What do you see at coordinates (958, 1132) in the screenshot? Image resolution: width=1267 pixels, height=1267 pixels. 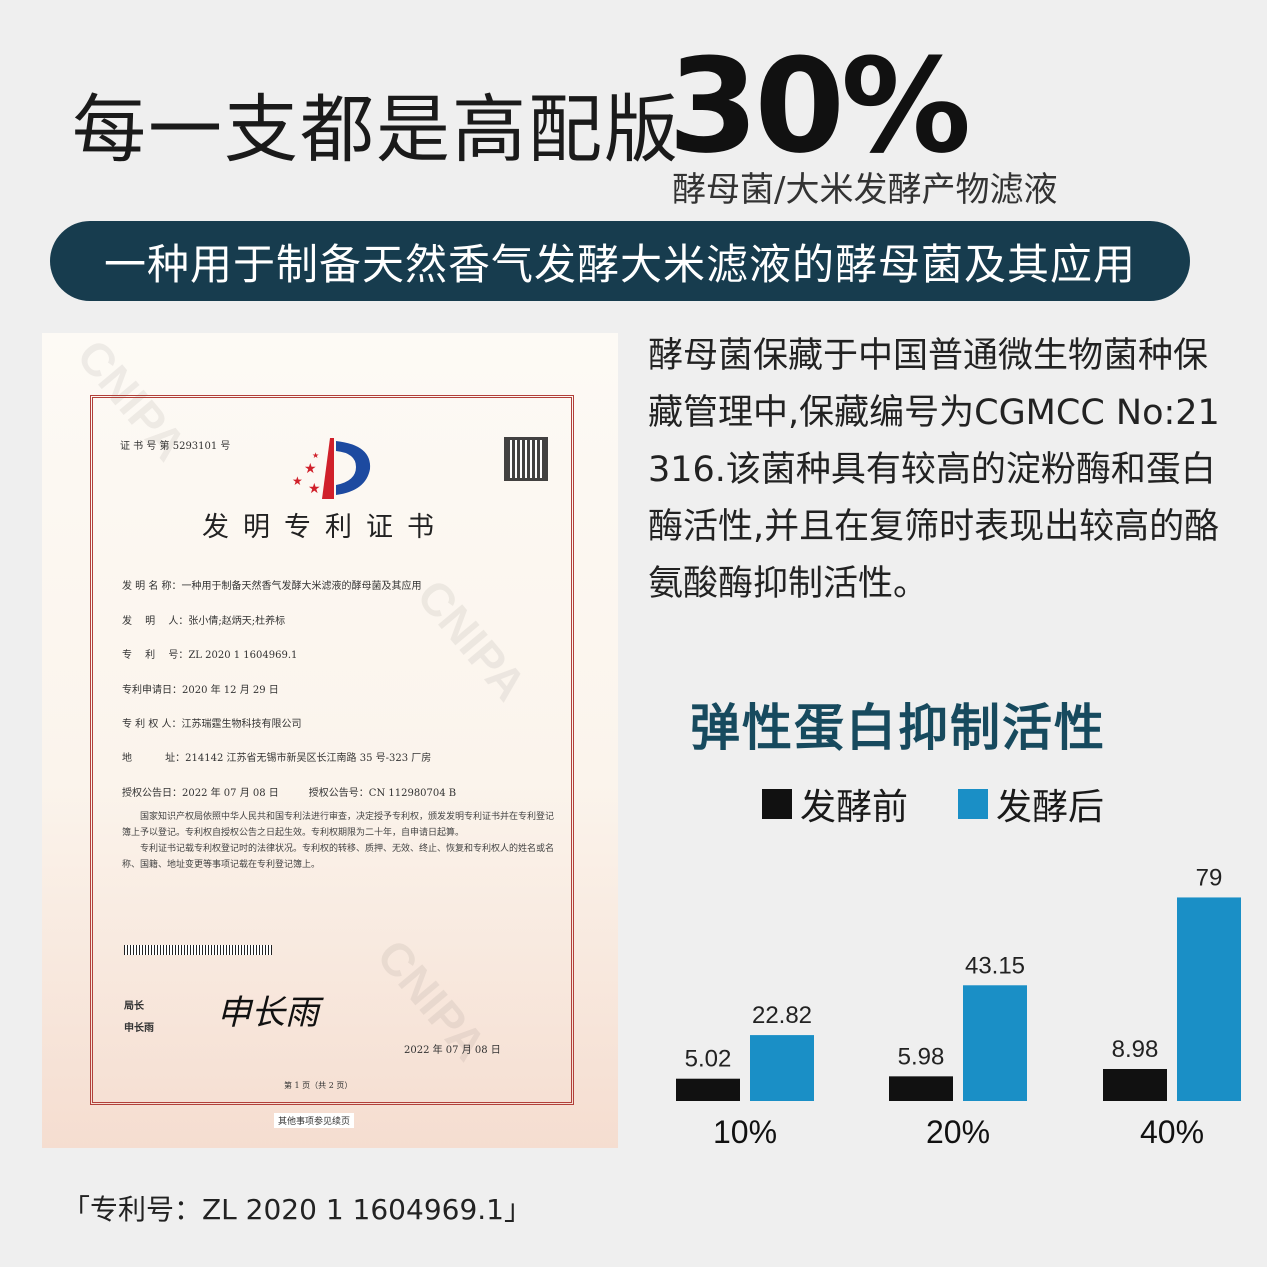 I see `category-label: 20%` at bounding box center [958, 1132].